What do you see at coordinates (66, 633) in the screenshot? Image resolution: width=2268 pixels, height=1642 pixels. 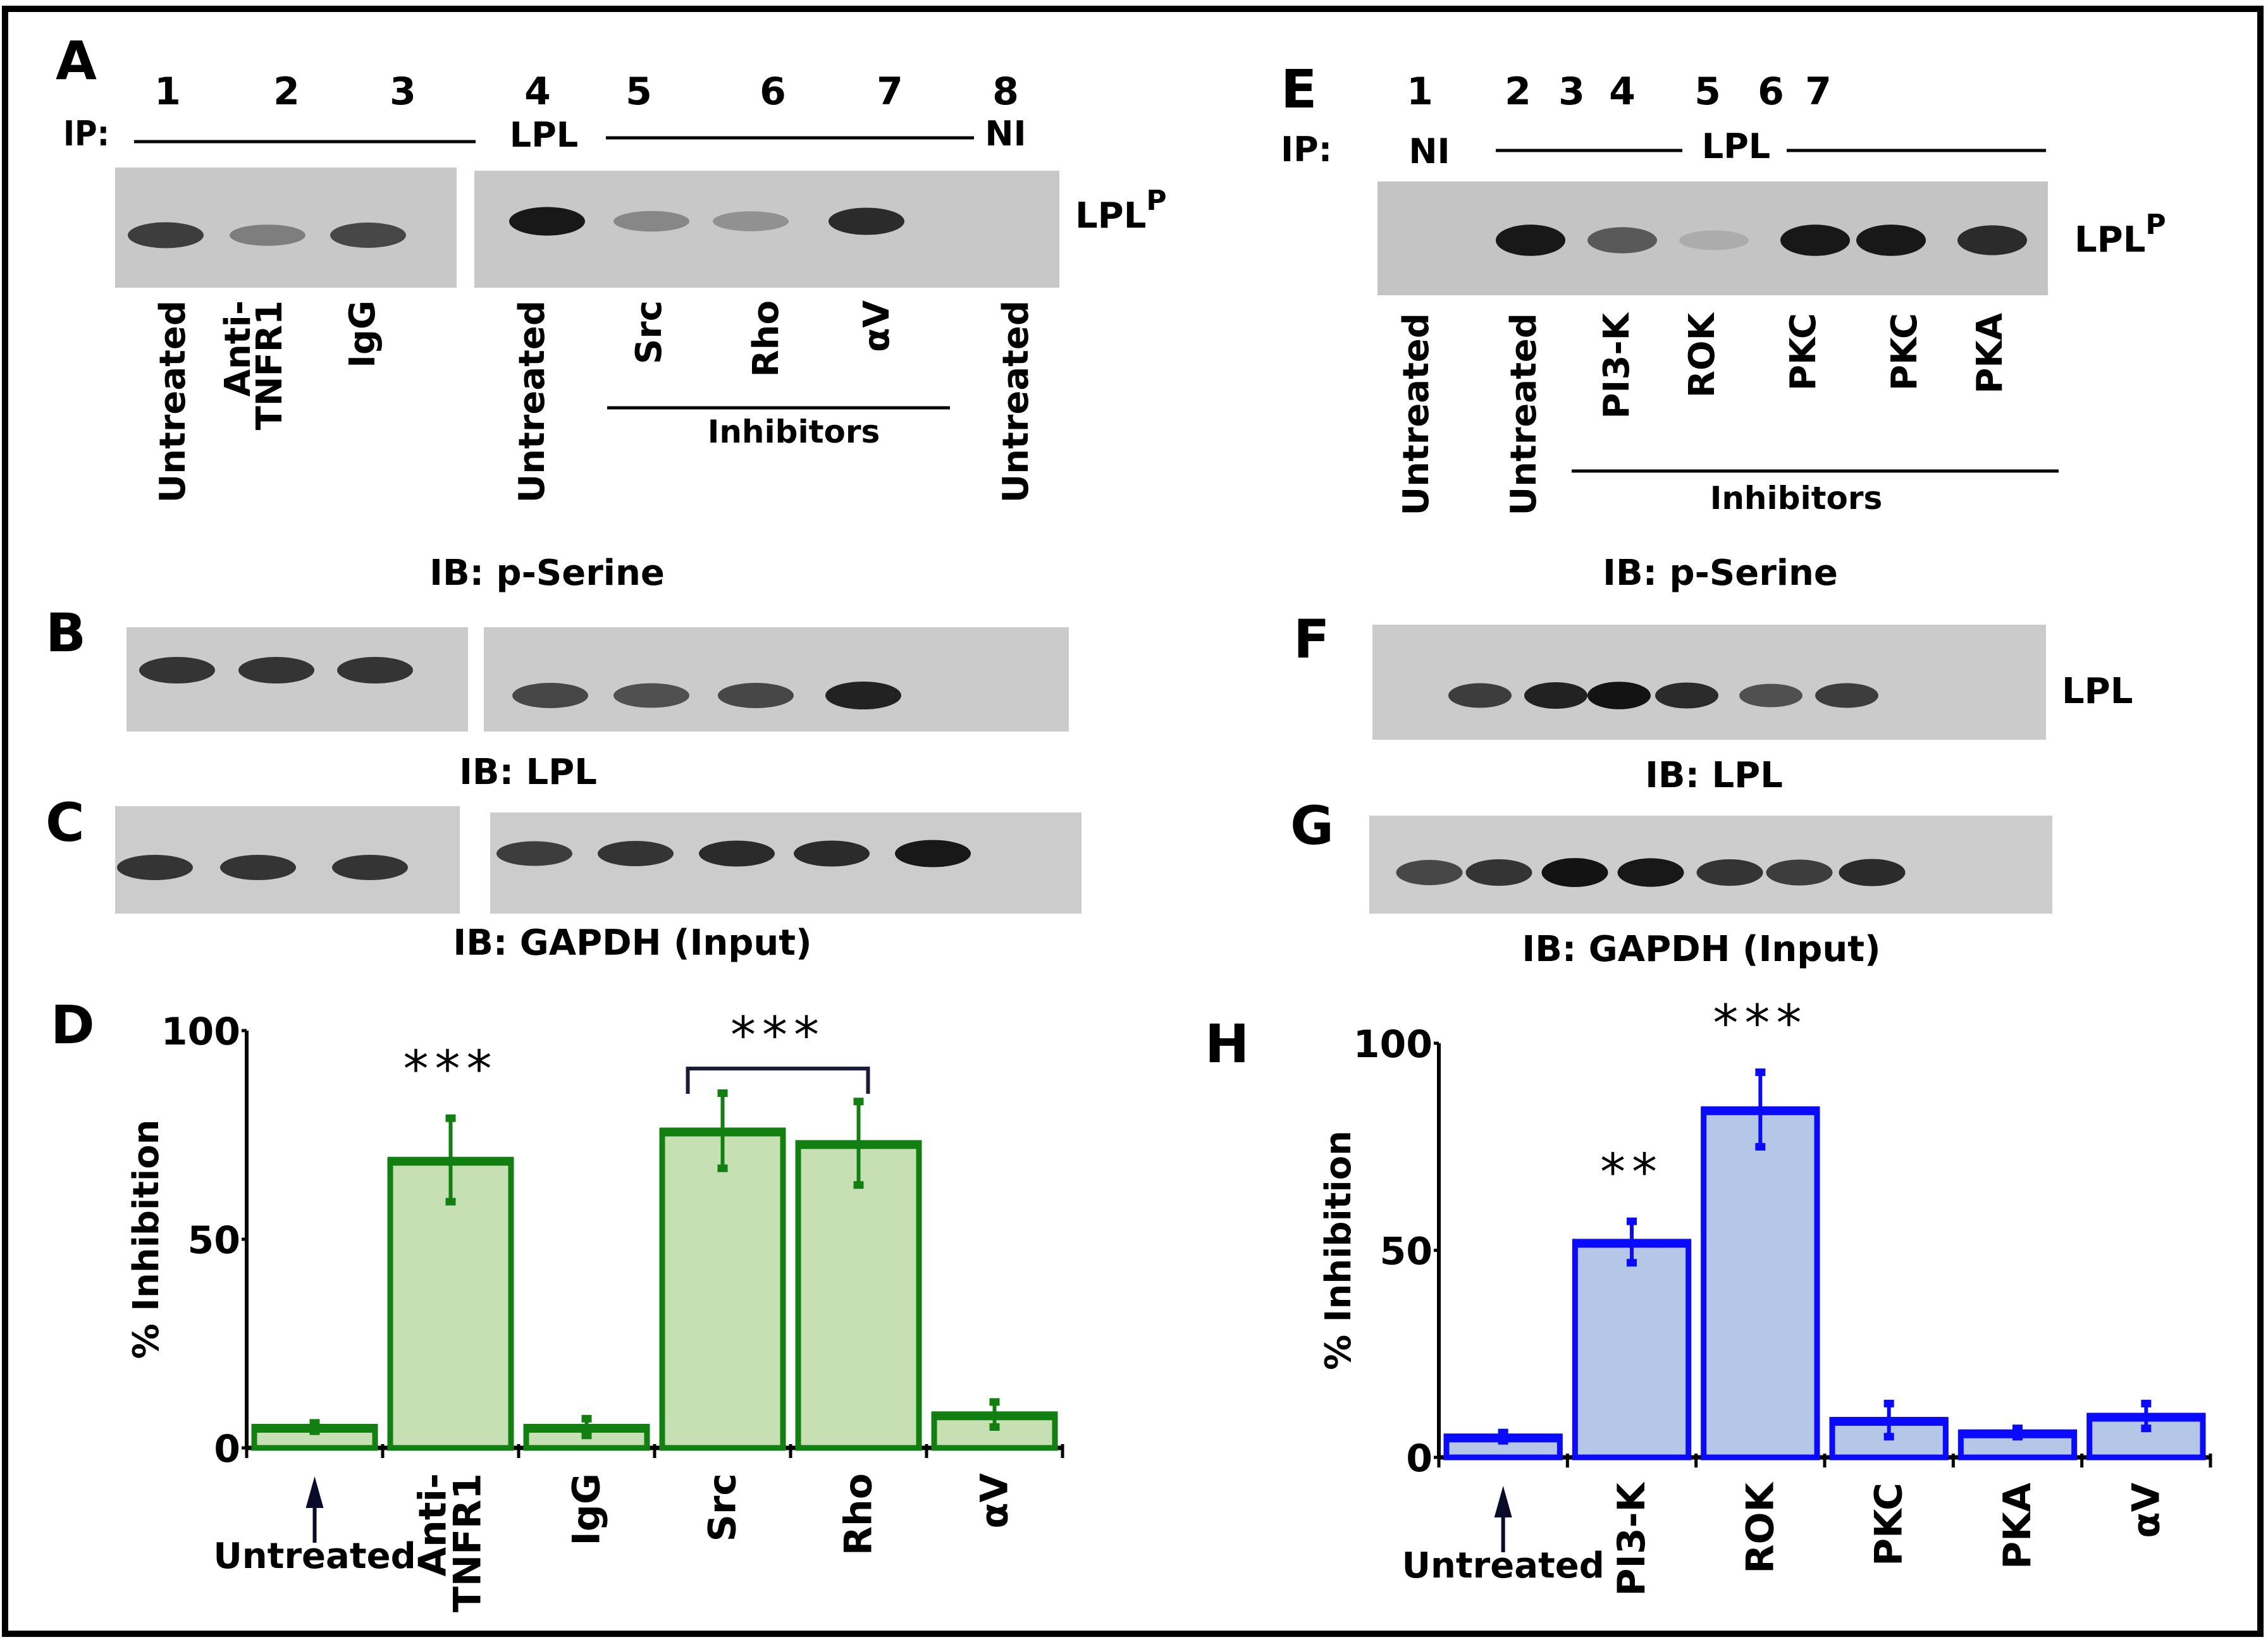 I see `panel-letter-b: B` at bounding box center [66, 633].